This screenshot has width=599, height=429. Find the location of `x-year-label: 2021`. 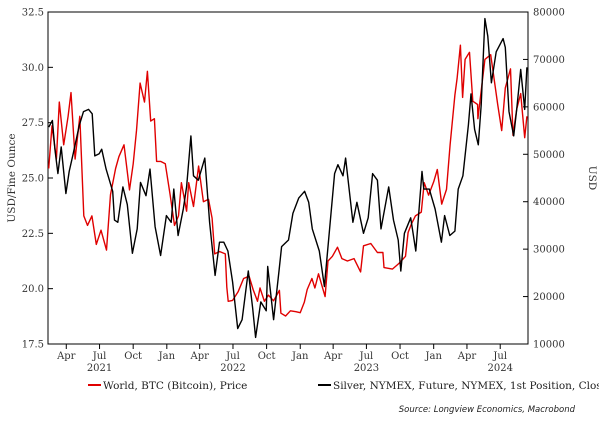

x-year-label: 2021 is located at coordinates (99, 368).